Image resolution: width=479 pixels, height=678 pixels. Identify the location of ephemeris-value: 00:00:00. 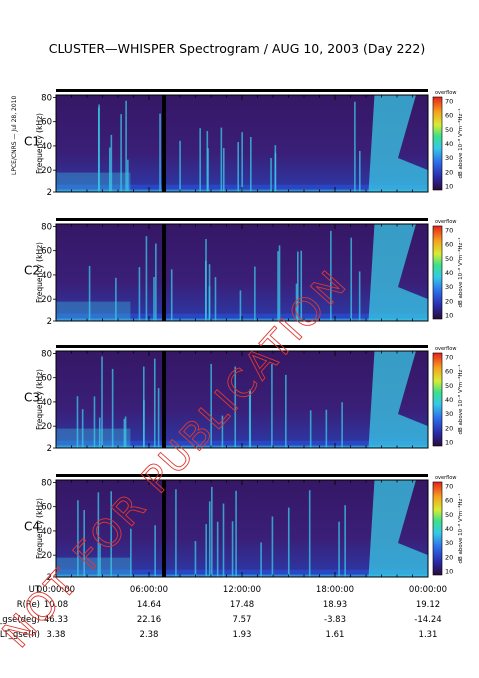
(428, 590).